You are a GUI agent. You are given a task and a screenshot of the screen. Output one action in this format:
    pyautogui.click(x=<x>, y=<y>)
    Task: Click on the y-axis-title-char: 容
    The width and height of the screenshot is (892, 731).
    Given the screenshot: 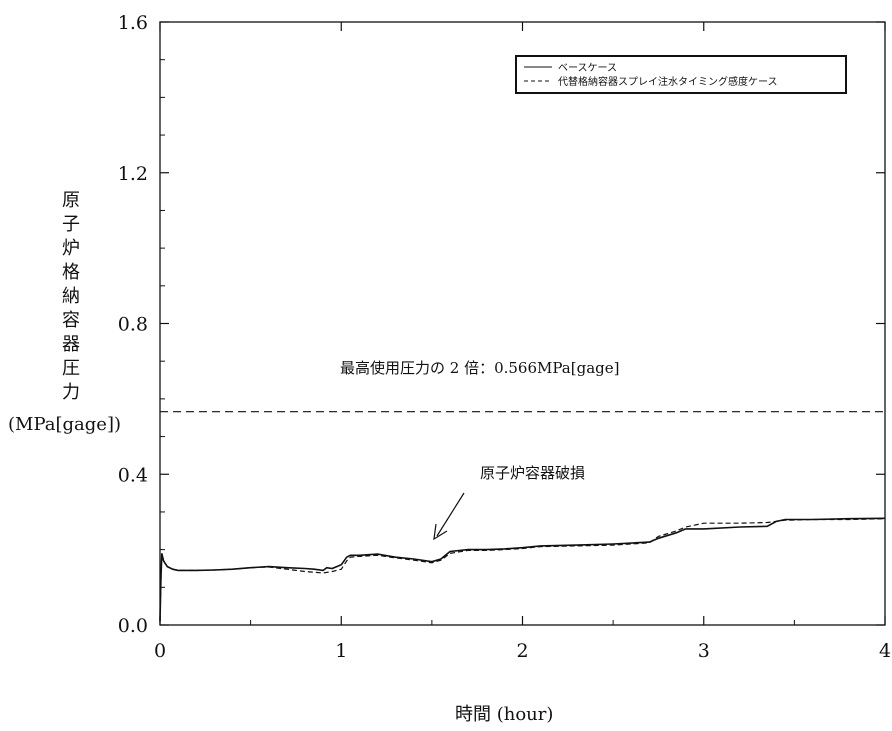 What is the action you would take?
    pyautogui.click(x=71, y=320)
    